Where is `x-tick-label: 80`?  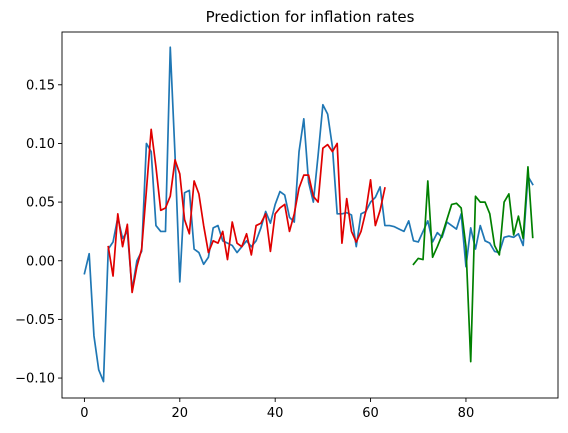
x-tick-label: 80 is located at coordinates (466, 413).